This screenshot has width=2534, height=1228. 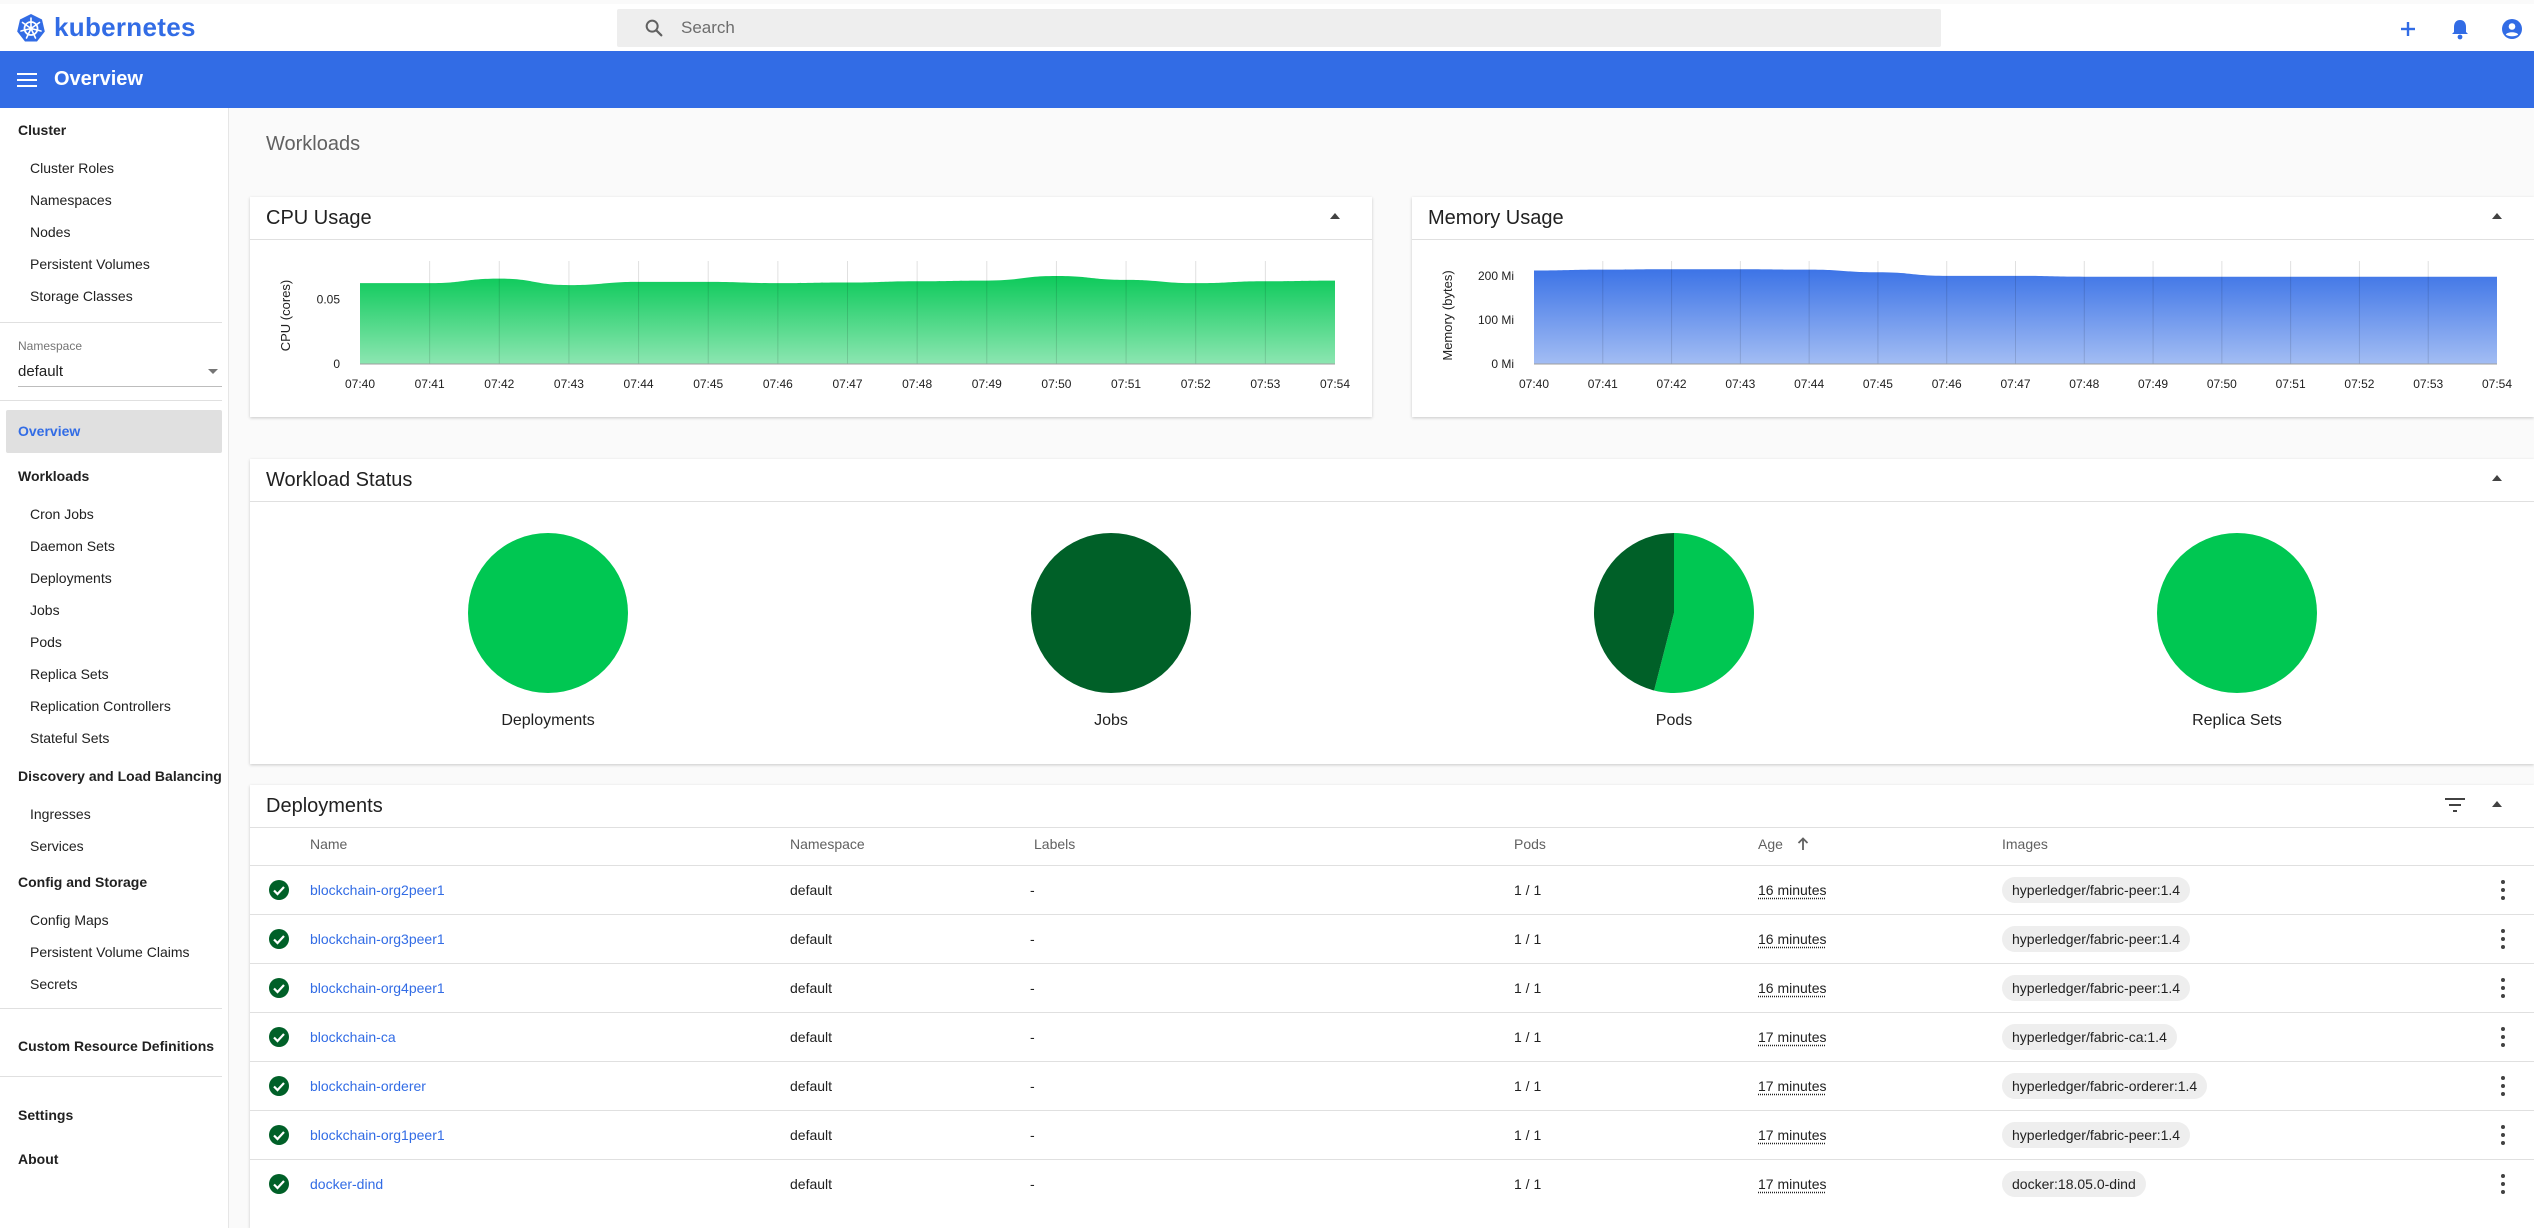 What do you see at coordinates (377, 890) in the screenshot?
I see `deployment-name-link: blockchain-org2peer1` at bounding box center [377, 890].